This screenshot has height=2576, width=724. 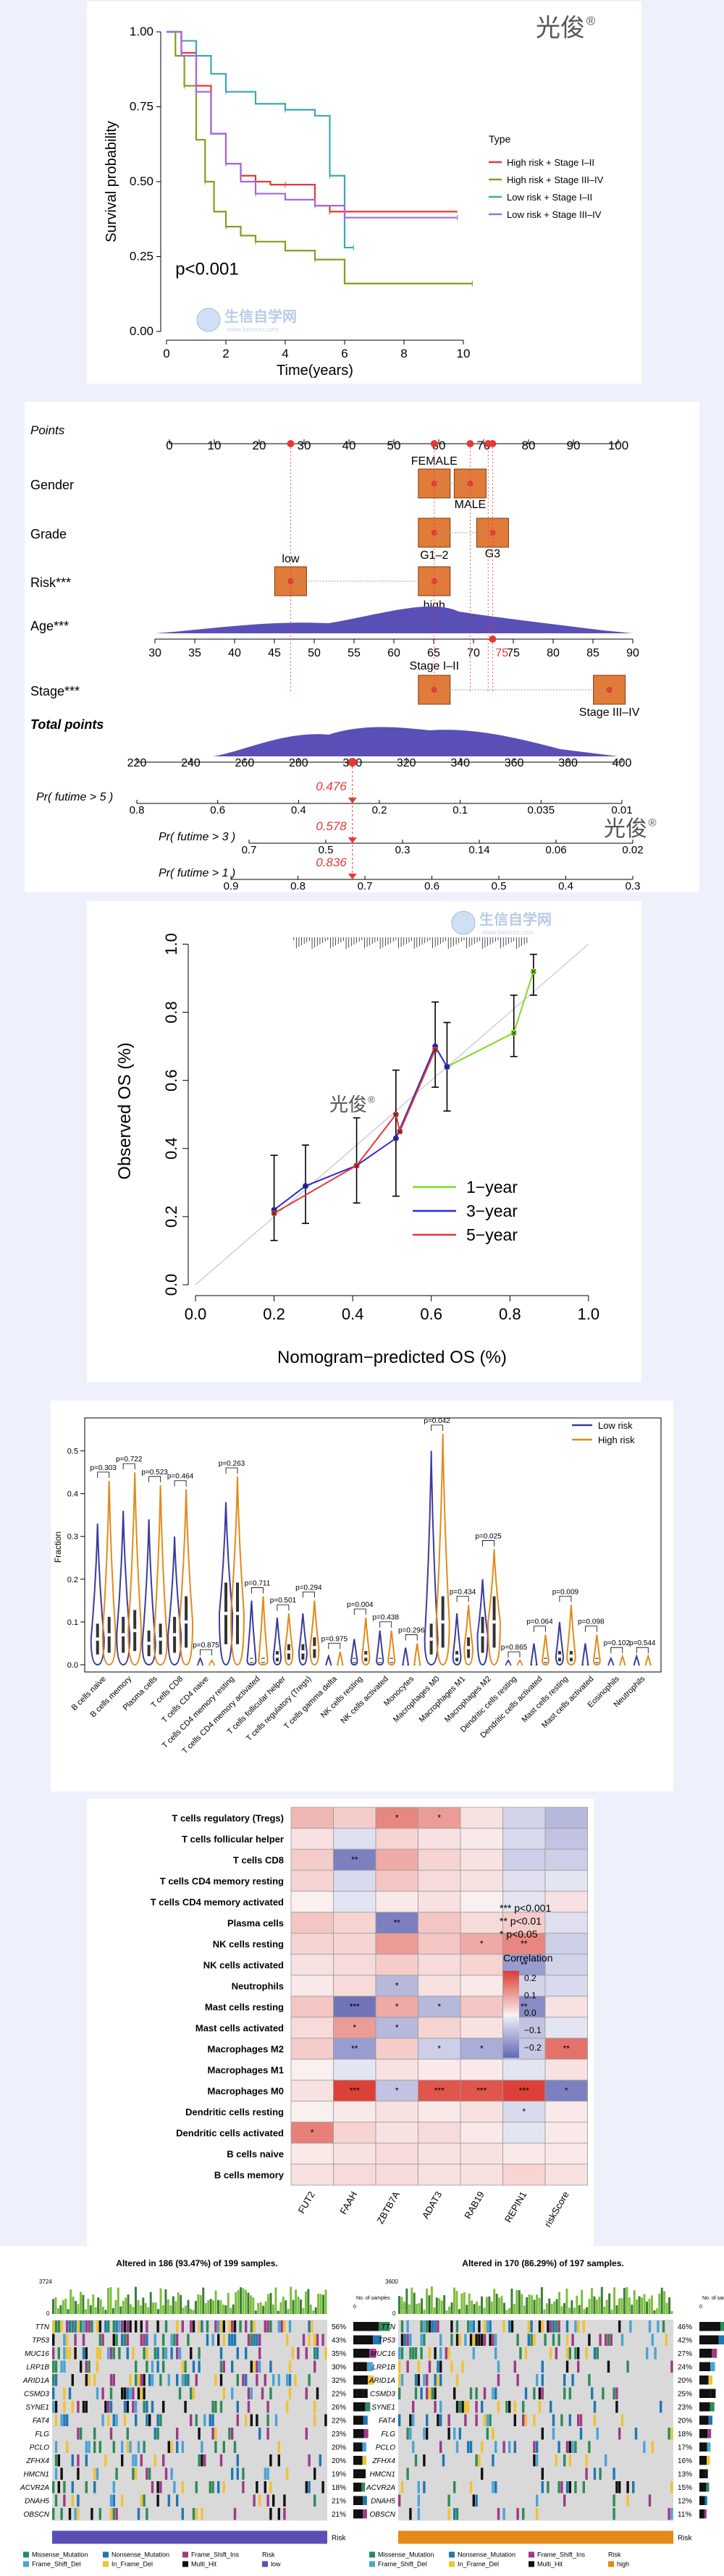 I want to click on violin-category-label: Macrophages M1, so click(x=443, y=1700).